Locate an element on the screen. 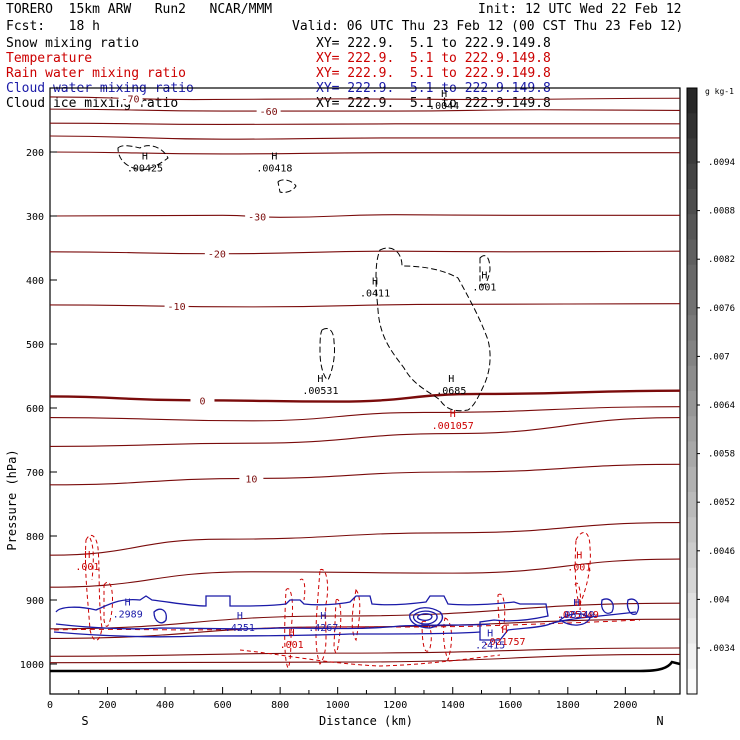 The width and height of the screenshot is (740, 740). x-tick-label: 200 is located at coordinates (108, 705).